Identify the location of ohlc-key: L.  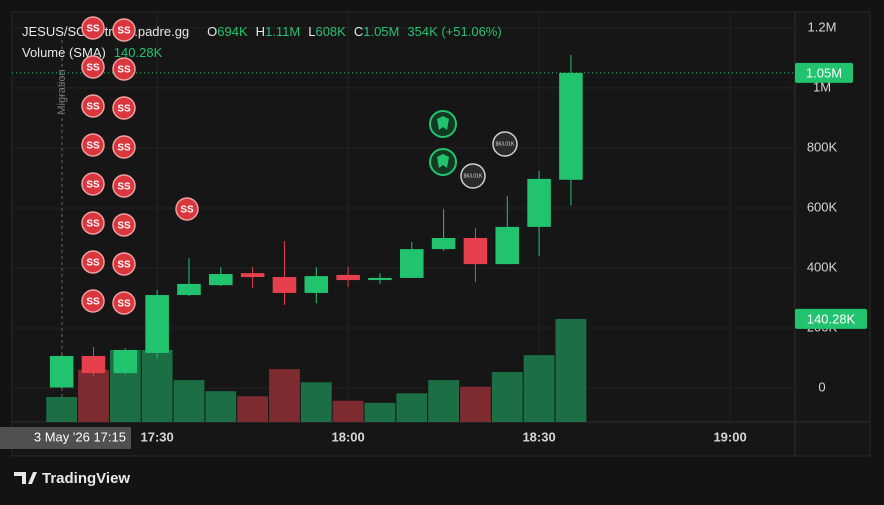
(311, 31).